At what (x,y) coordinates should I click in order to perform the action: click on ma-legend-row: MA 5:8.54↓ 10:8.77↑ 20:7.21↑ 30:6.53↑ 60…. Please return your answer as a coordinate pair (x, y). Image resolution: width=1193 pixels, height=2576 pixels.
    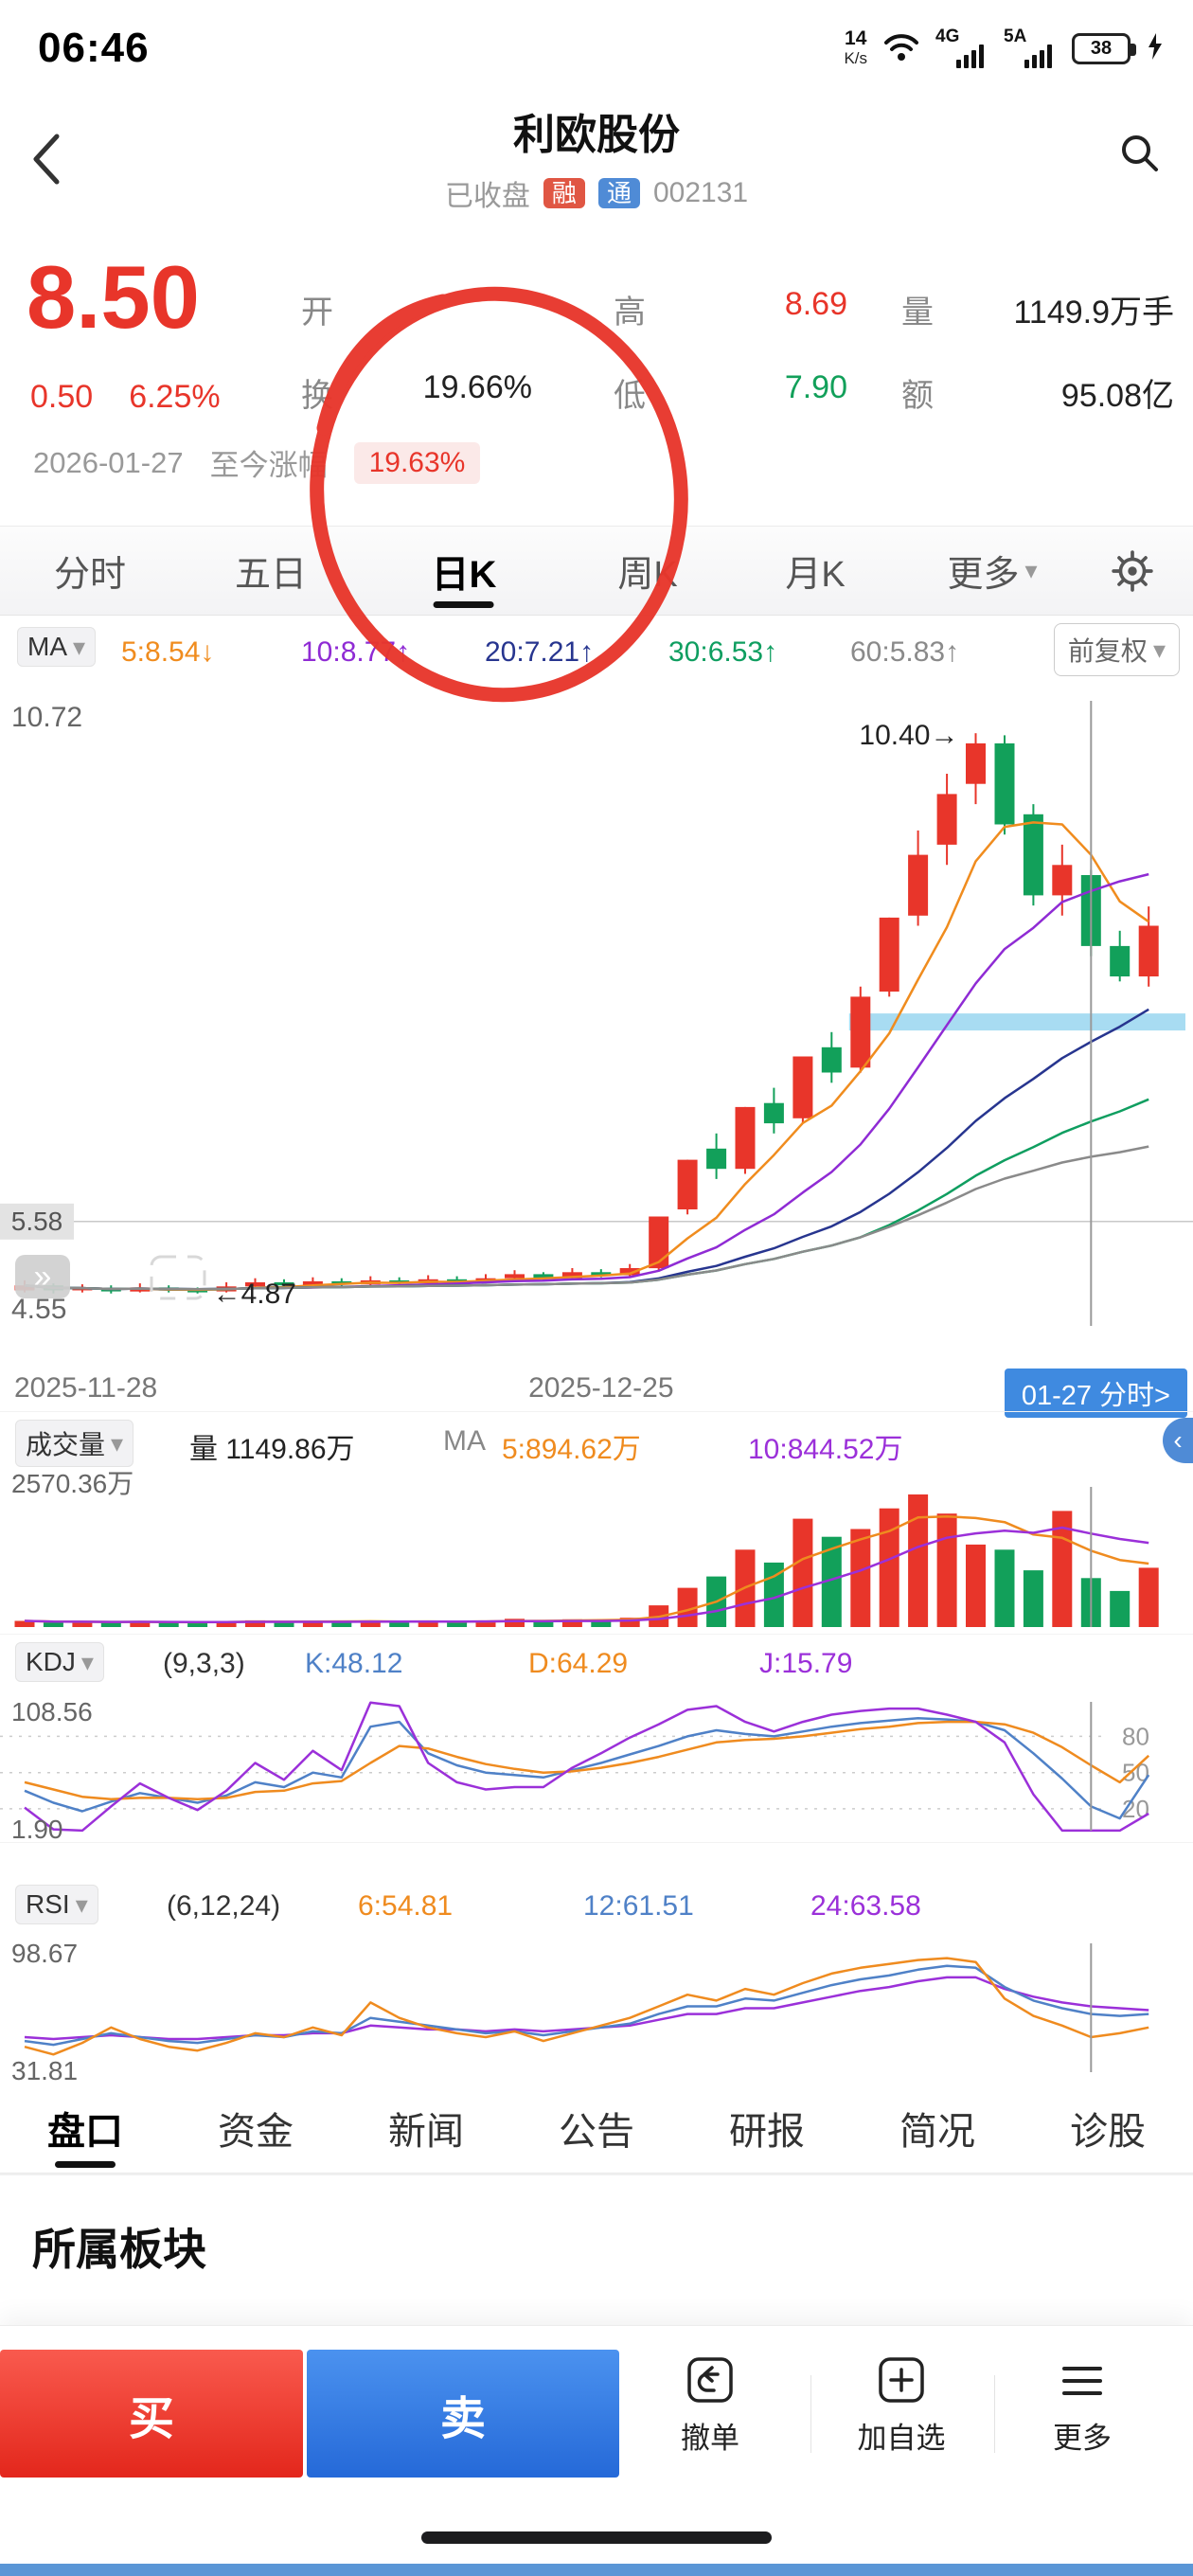
    Looking at the image, I should click on (596, 651).